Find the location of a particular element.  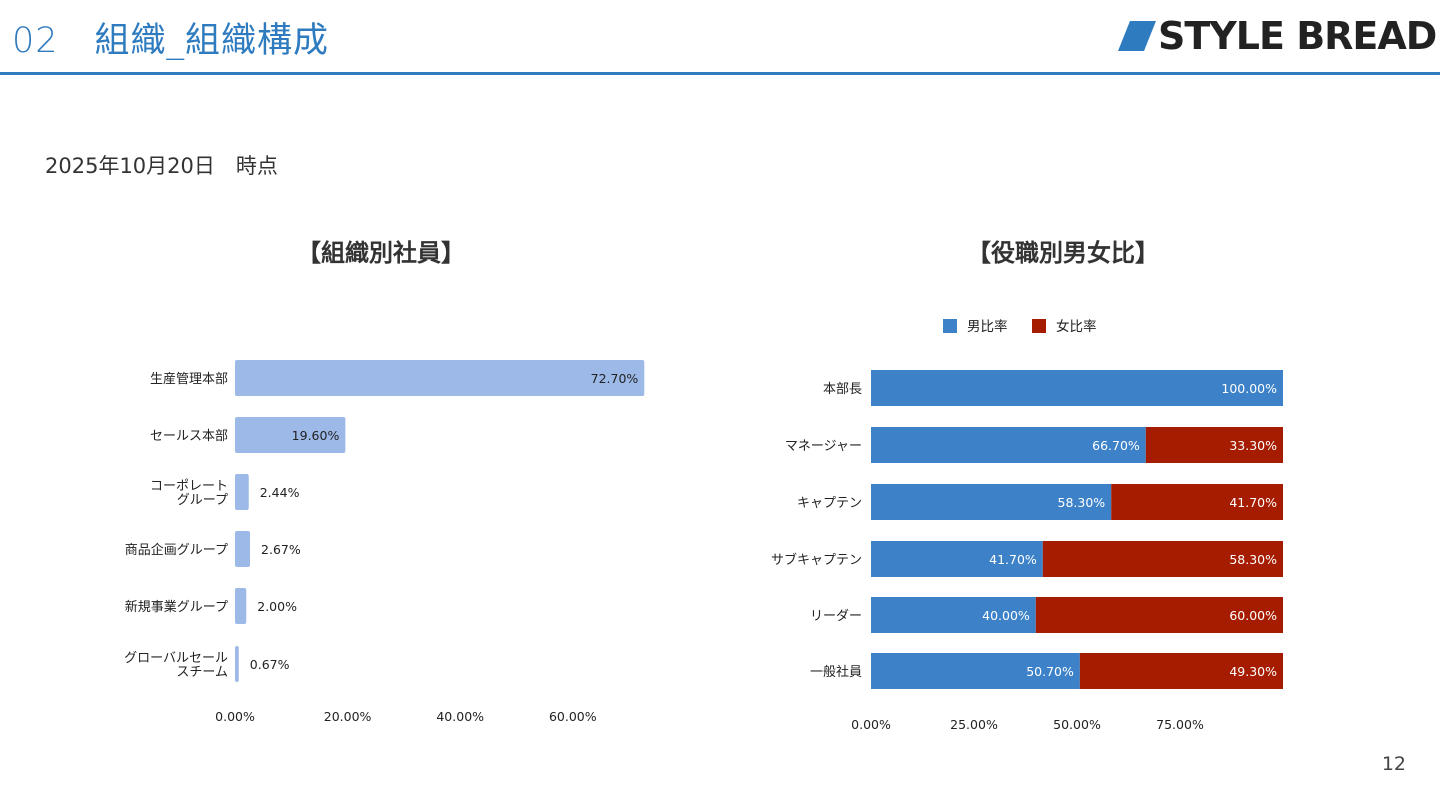

value-label-1-2: 41.70% is located at coordinates (1253, 502).